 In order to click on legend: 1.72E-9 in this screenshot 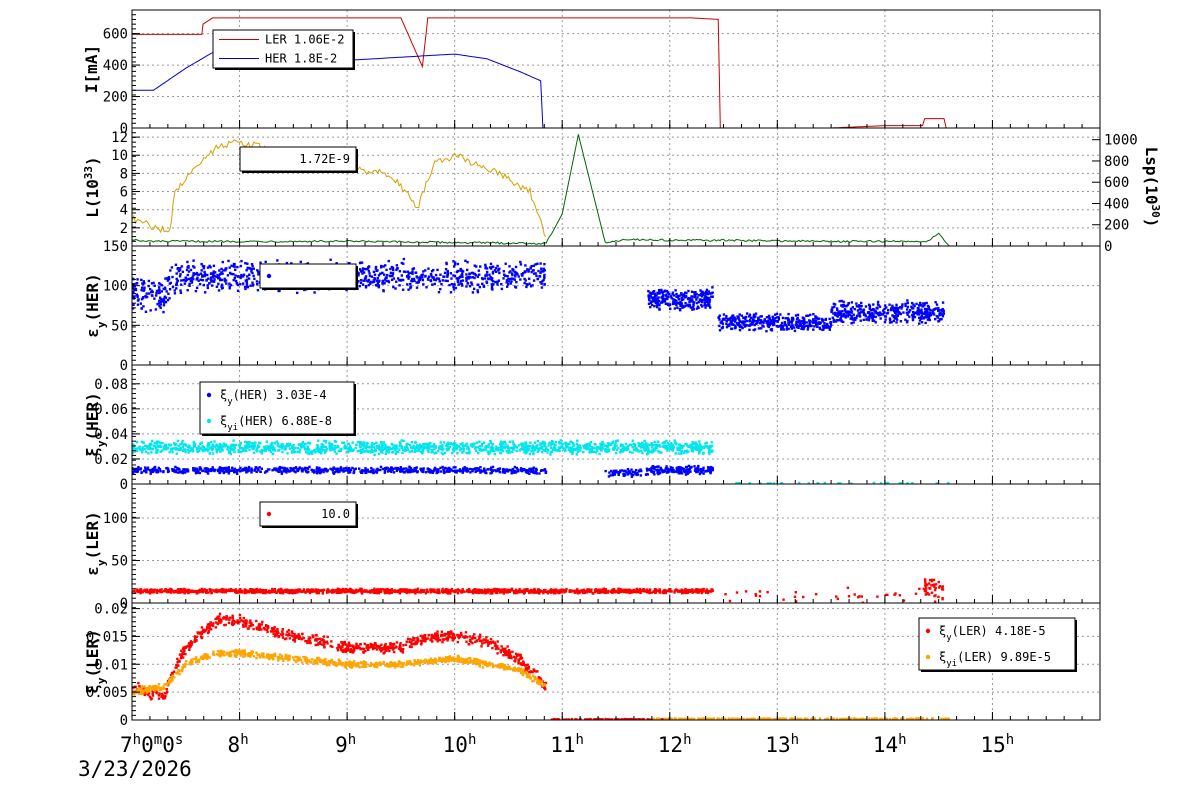, I will do `click(298, 159)`.